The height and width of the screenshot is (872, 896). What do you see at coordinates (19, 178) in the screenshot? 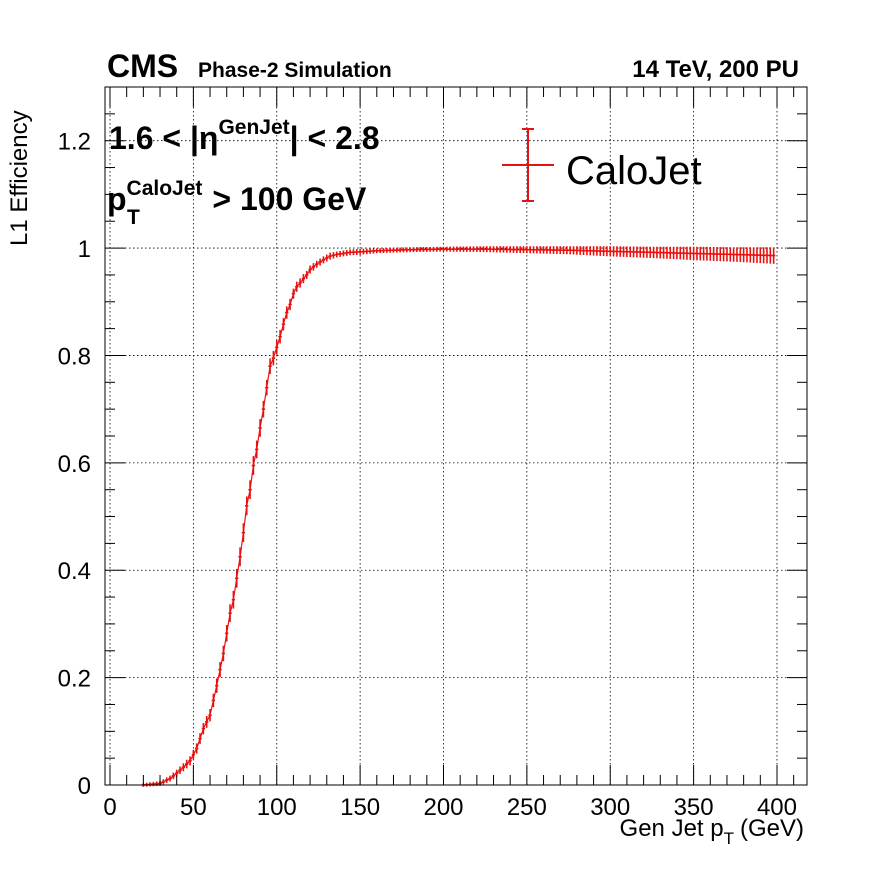
I see `y-axis-title: L1 Efficiency` at bounding box center [19, 178].